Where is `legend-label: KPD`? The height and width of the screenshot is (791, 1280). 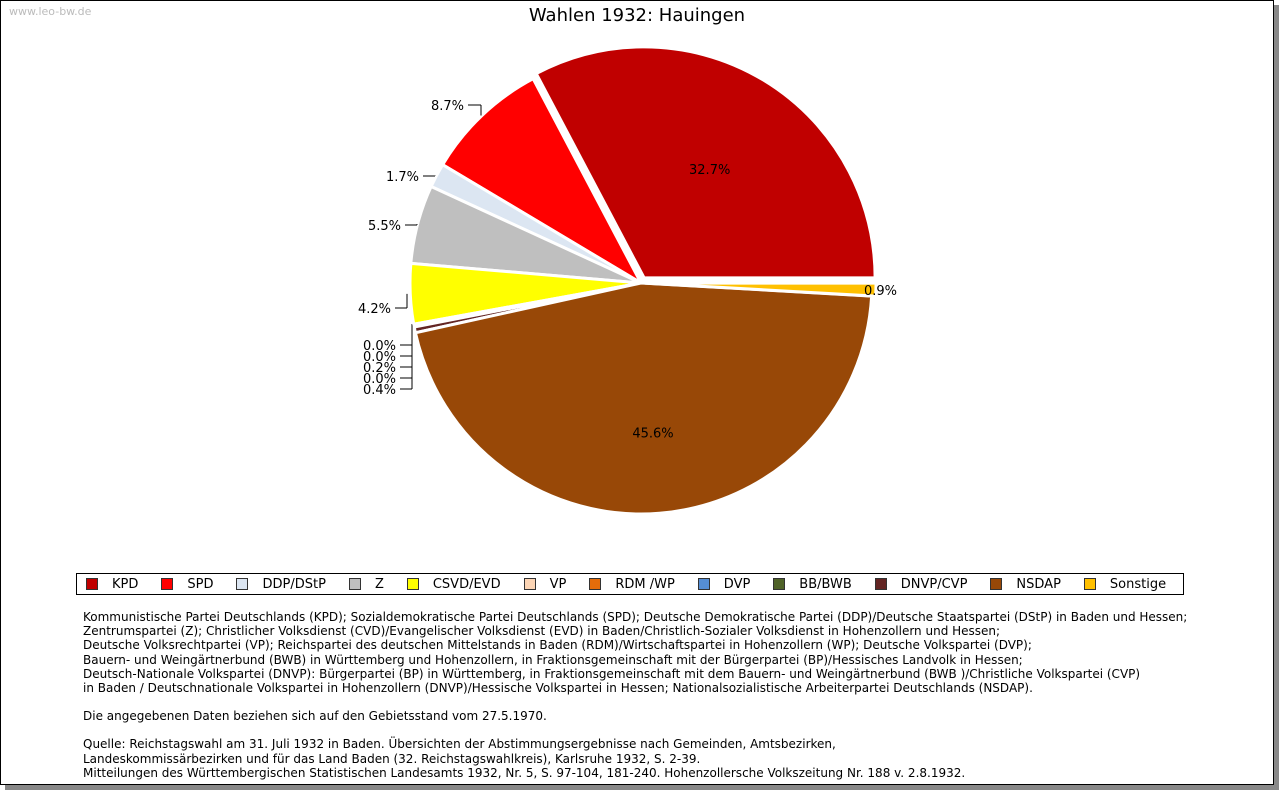
legend-label: KPD is located at coordinates (125, 584).